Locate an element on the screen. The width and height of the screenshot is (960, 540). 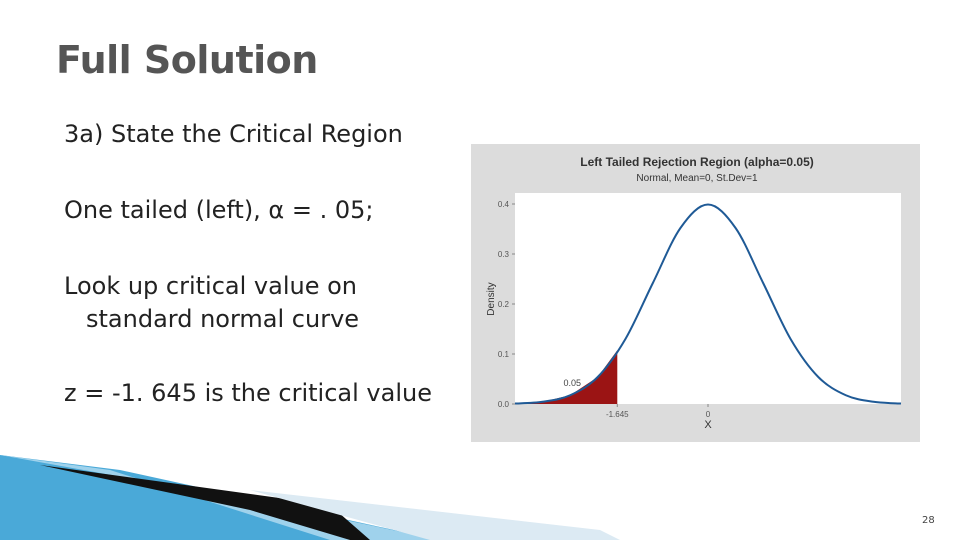
text-item: z = -1. 645 is the critical value is located at coordinates (248, 393).